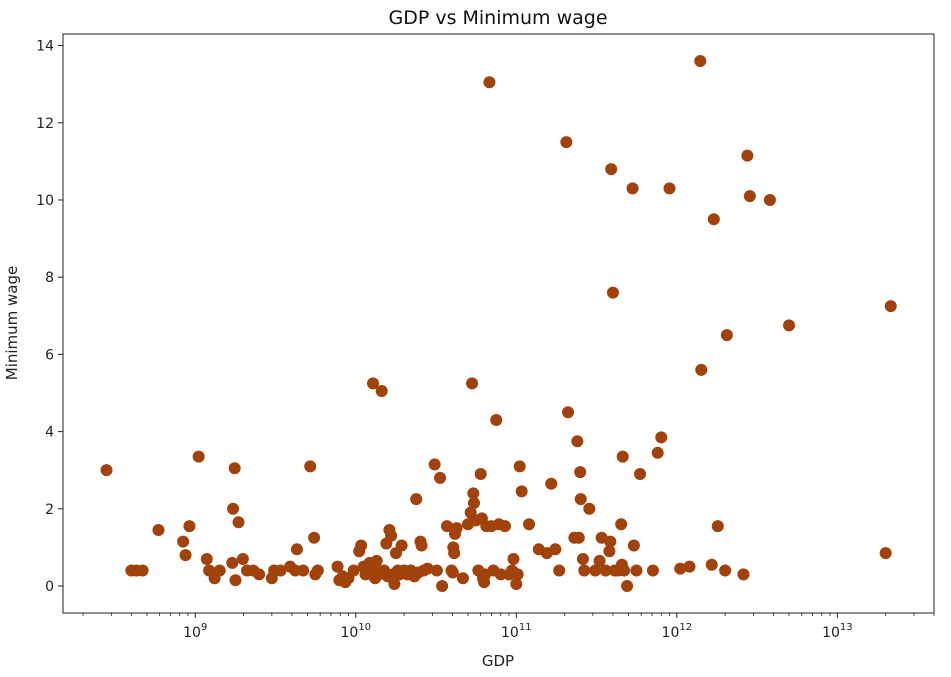 Image resolution: width=951 pixels, height=677 pixels. Describe the element at coordinates (49, 317) in the screenshot. I see `y-axis: 0 2 4 6 8 10 12 14` at that location.